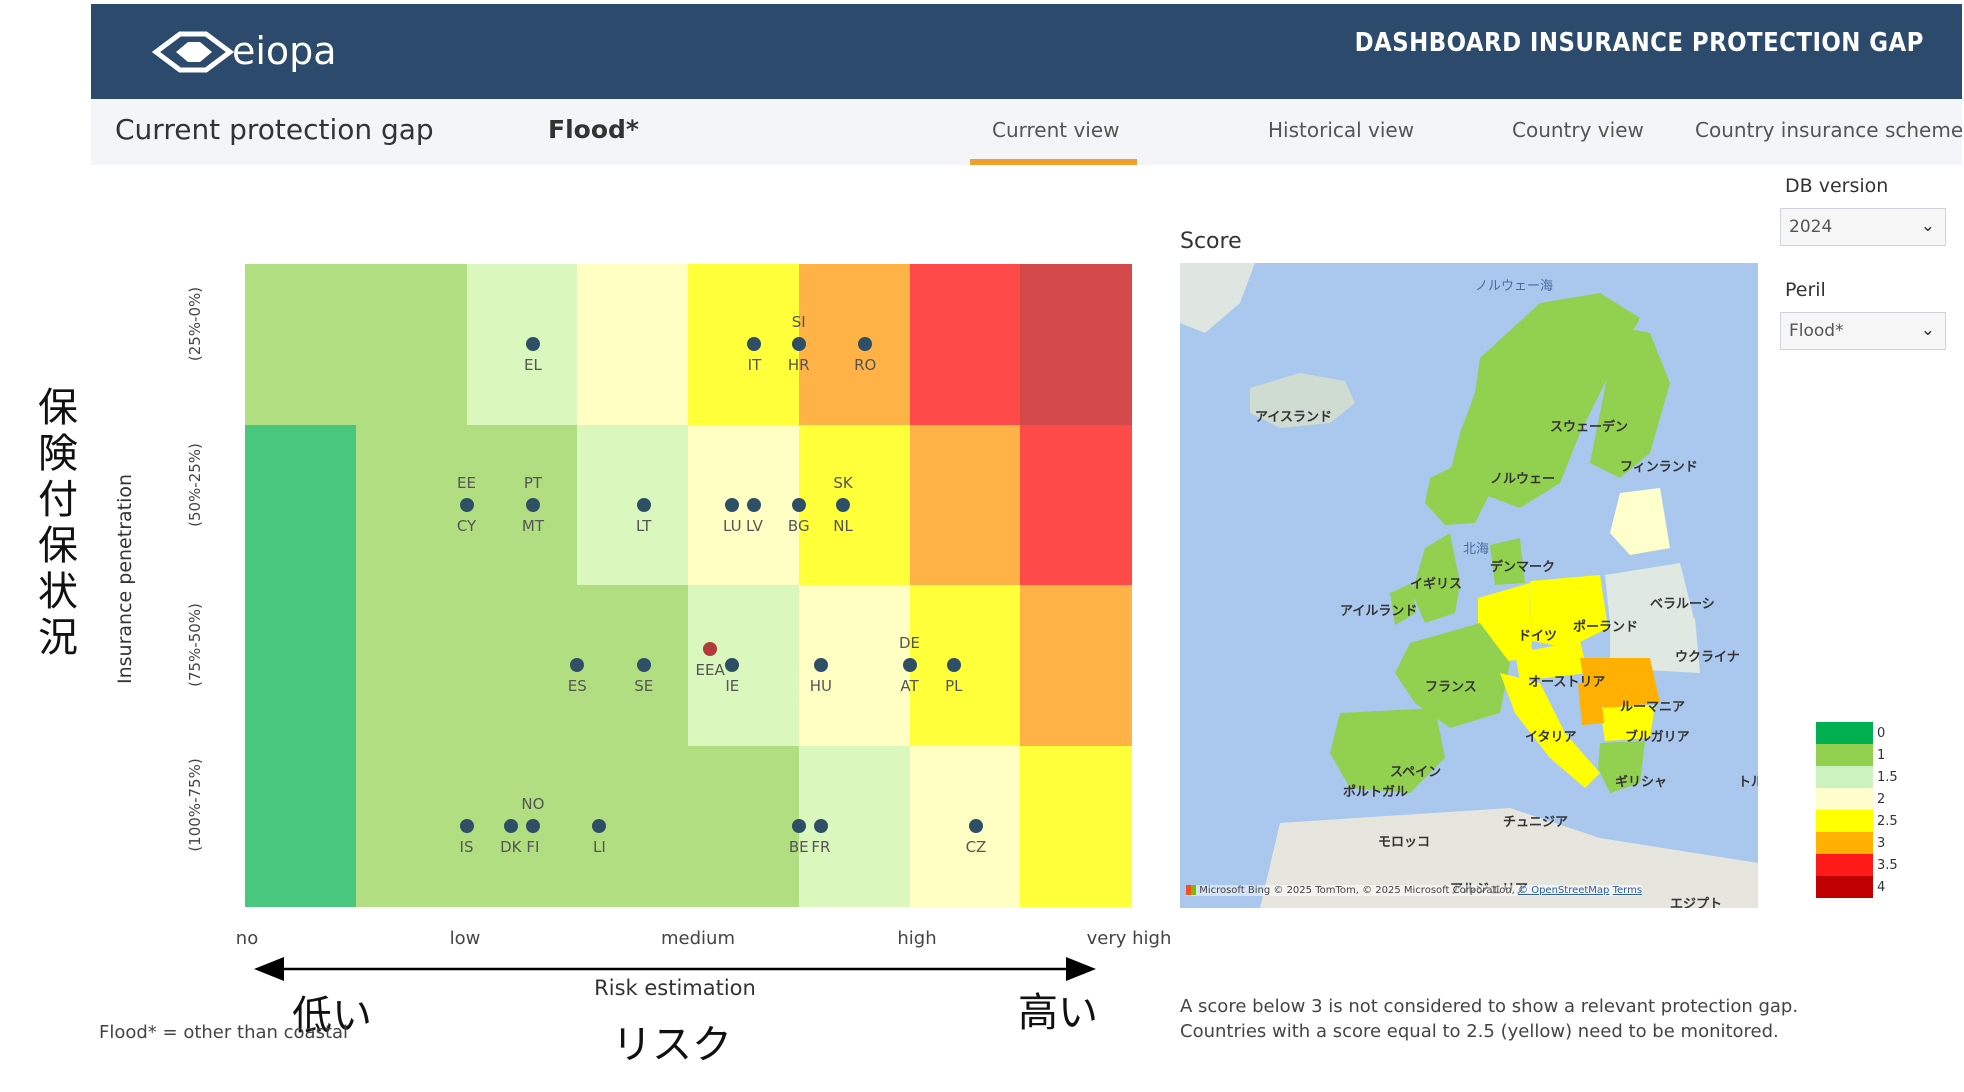  I want to click on flood-footnote: Flood* = other than coastal, so click(224, 1032).